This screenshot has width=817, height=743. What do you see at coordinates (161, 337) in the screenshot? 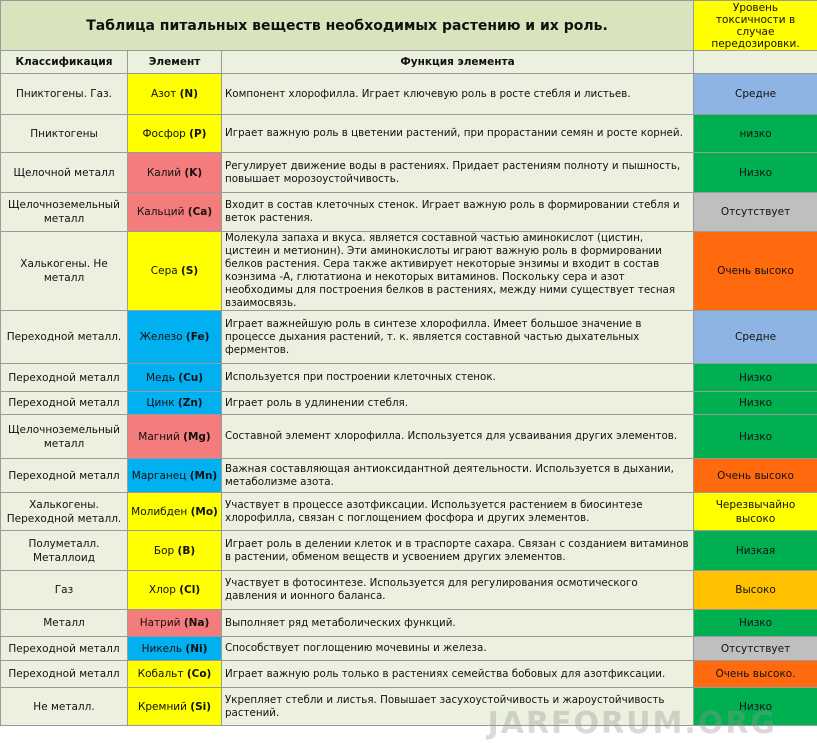
I see `element-name: Железо` at bounding box center [161, 337].